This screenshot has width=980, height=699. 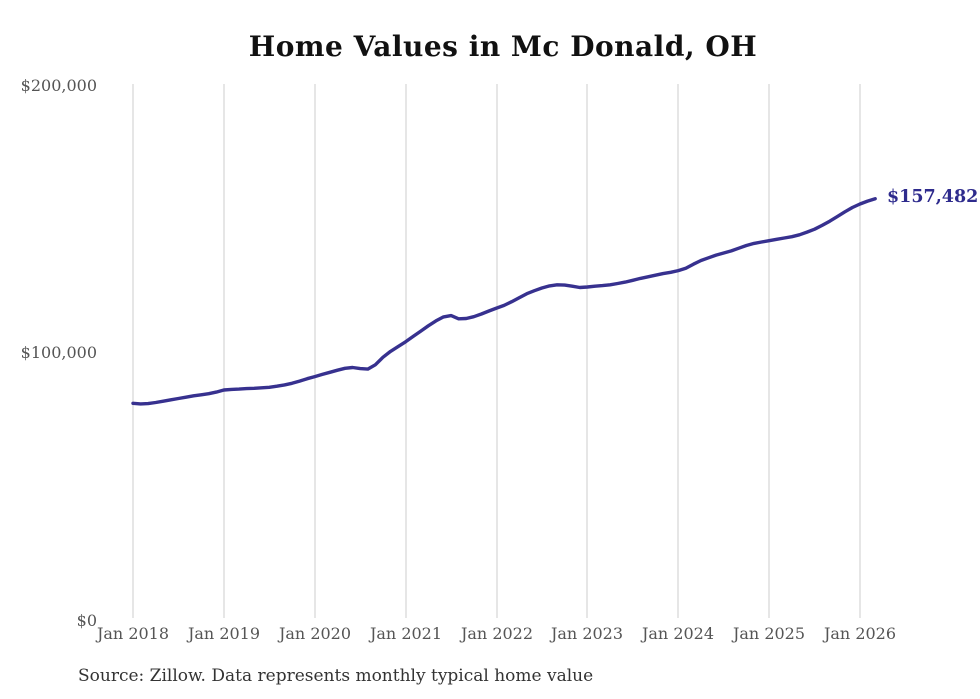 What do you see at coordinates (768, 633) in the screenshot?
I see `x-axis-tick-label: Jan 2025` at bounding box center [768, 633].